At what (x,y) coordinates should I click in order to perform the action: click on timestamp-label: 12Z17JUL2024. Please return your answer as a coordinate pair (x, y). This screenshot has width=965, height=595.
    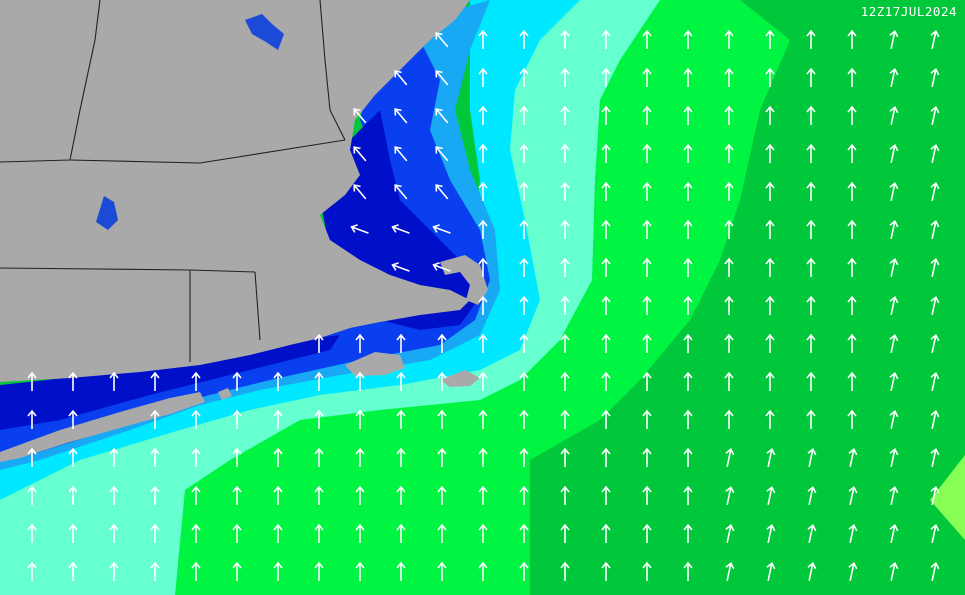
    Looking at the image, I should click on (908, 11).